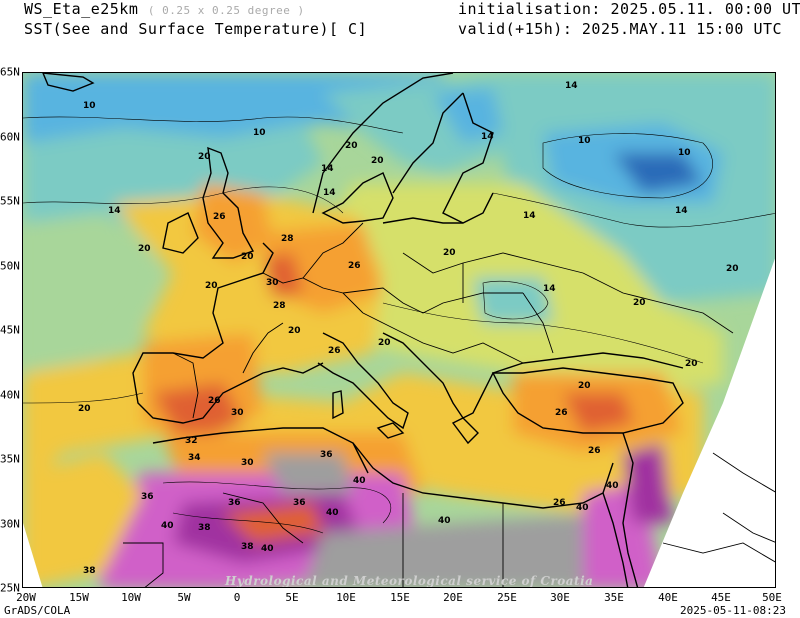  Describe the element at coordinates (346, 597) in the screenshot. I see `x-tick: 10E` at that location.